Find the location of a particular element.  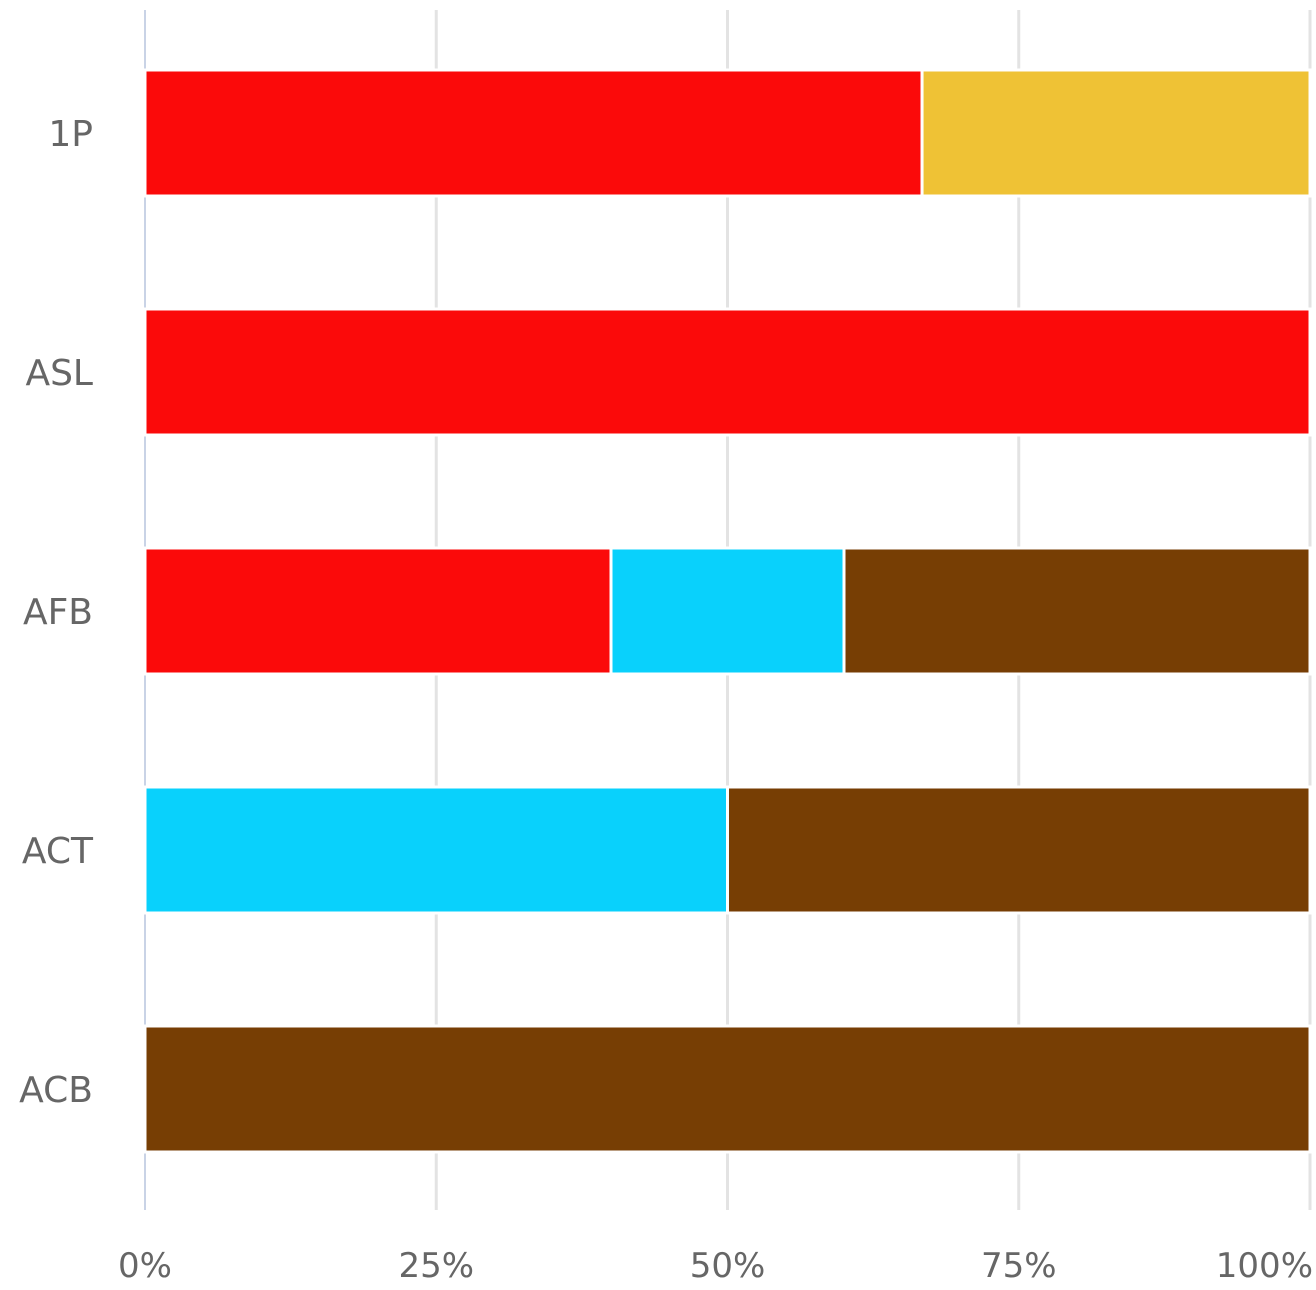

category-label: ACB is located at coordinates (56, 1090).